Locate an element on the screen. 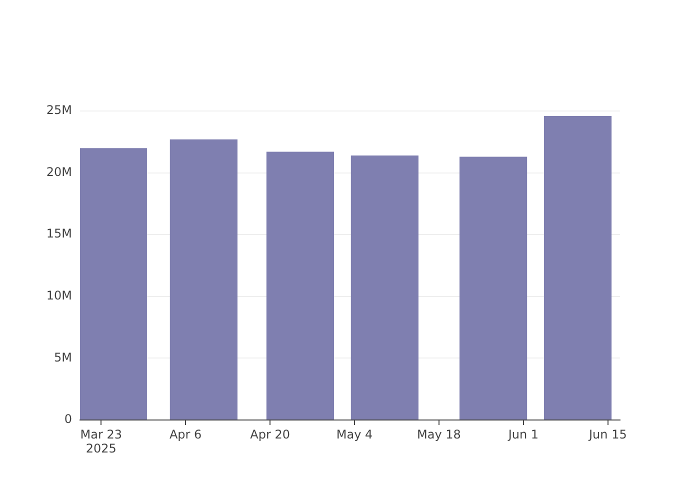  y-tick-label: 15M is located at coordinates (59, 233).